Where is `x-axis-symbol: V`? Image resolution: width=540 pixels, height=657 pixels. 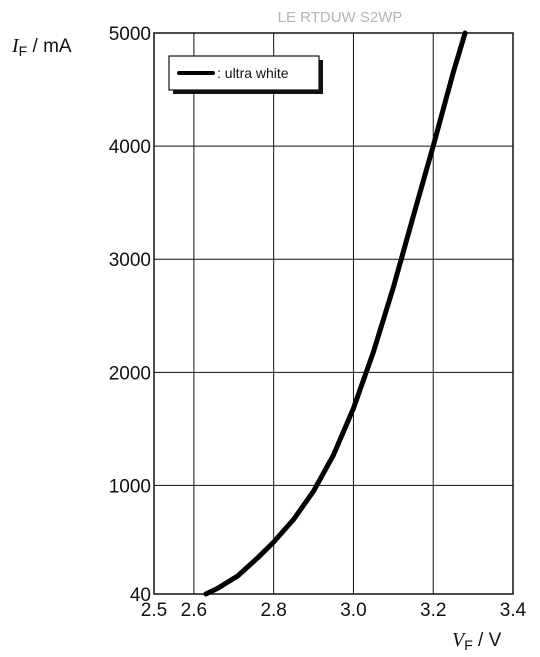
x-axis-symbol: V is located at coordinates (459, 640).